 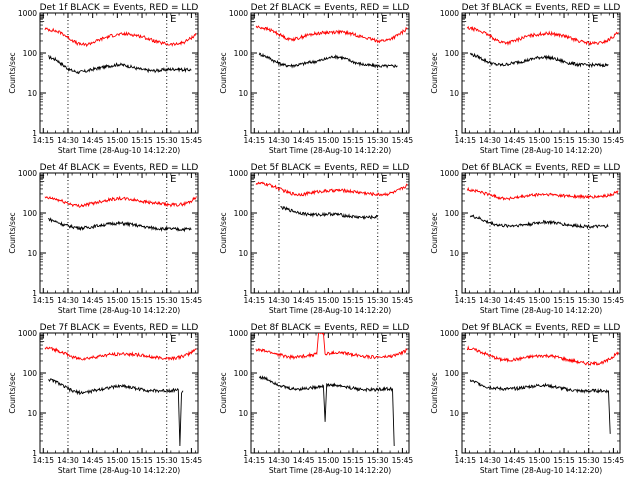 What do you see at coordinates (330, 328) in the screenshot?
I see `plot-title: Det 8f BLACK = Events, RED = LLD` at bounding box center [330, 328].